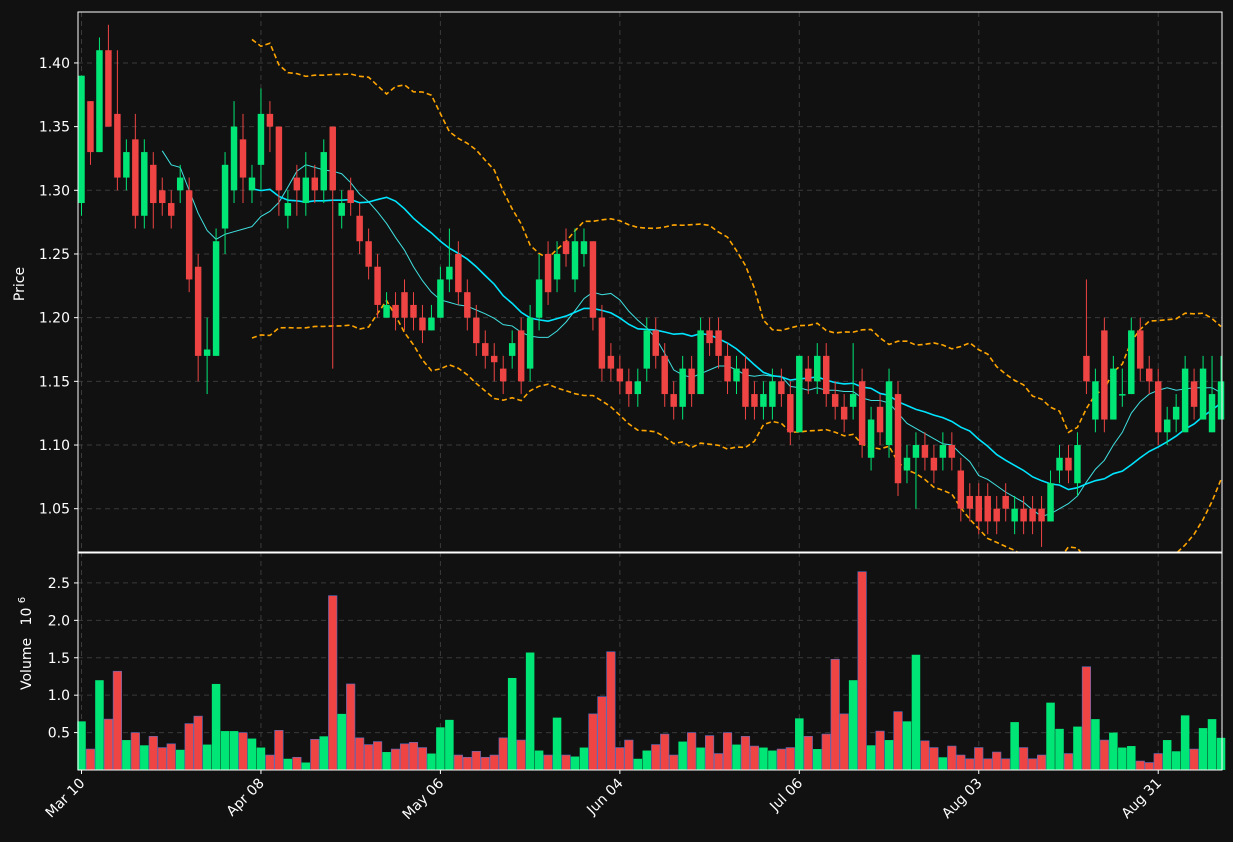 The image size is (1233, 842). What do you see at coordinates (54, 319) in the screenshot?
I see `price-tick-label: 1.20` at bounding box center [54, 319].